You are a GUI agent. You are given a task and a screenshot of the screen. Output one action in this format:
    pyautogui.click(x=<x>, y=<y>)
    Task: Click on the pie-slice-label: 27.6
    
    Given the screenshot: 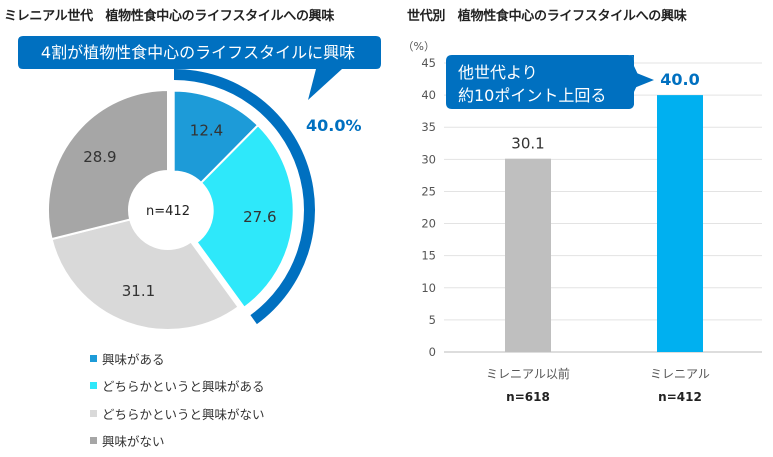 What is the action you would take?
    pyautogui.click(x=259, y=217)
    